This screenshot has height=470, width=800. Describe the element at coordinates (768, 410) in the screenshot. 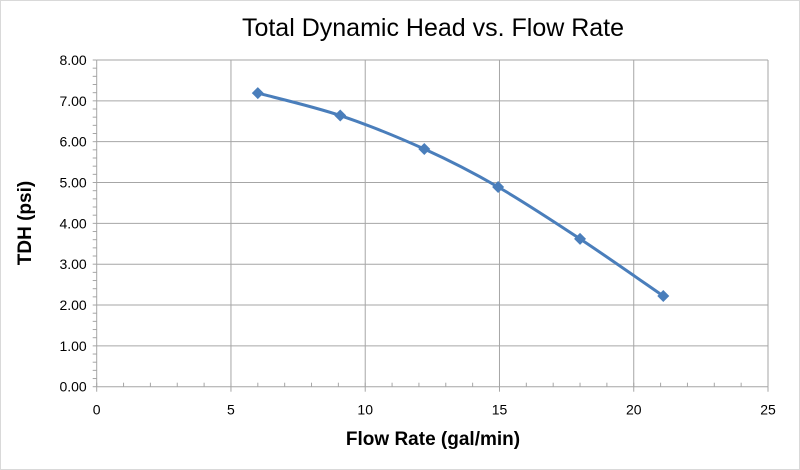

I see `x-tick-label: 25` at that location.